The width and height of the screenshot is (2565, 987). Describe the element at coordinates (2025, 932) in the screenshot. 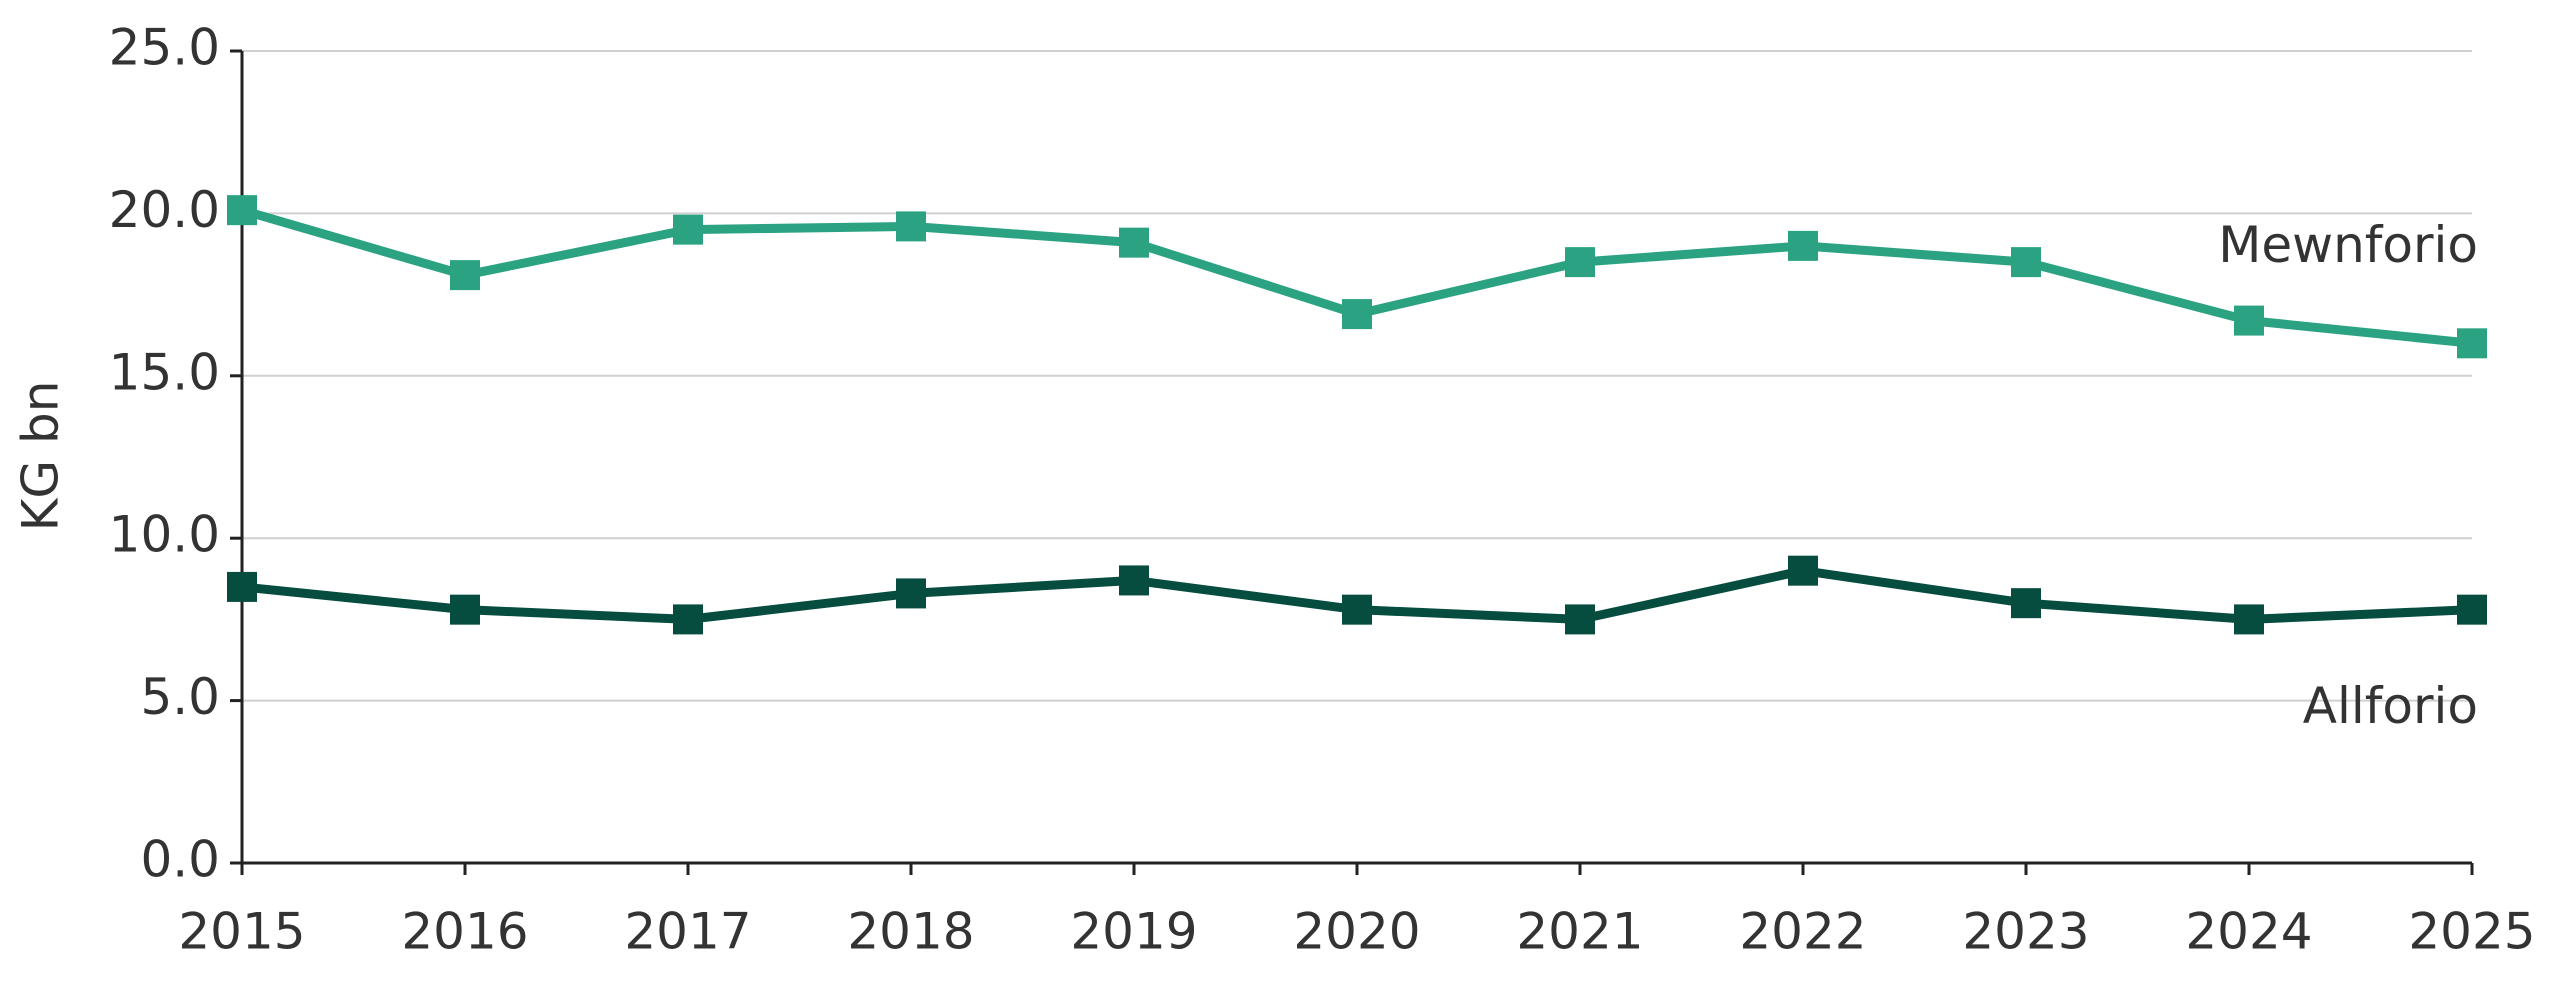

I see `x-tick-label: 2023` at that location.